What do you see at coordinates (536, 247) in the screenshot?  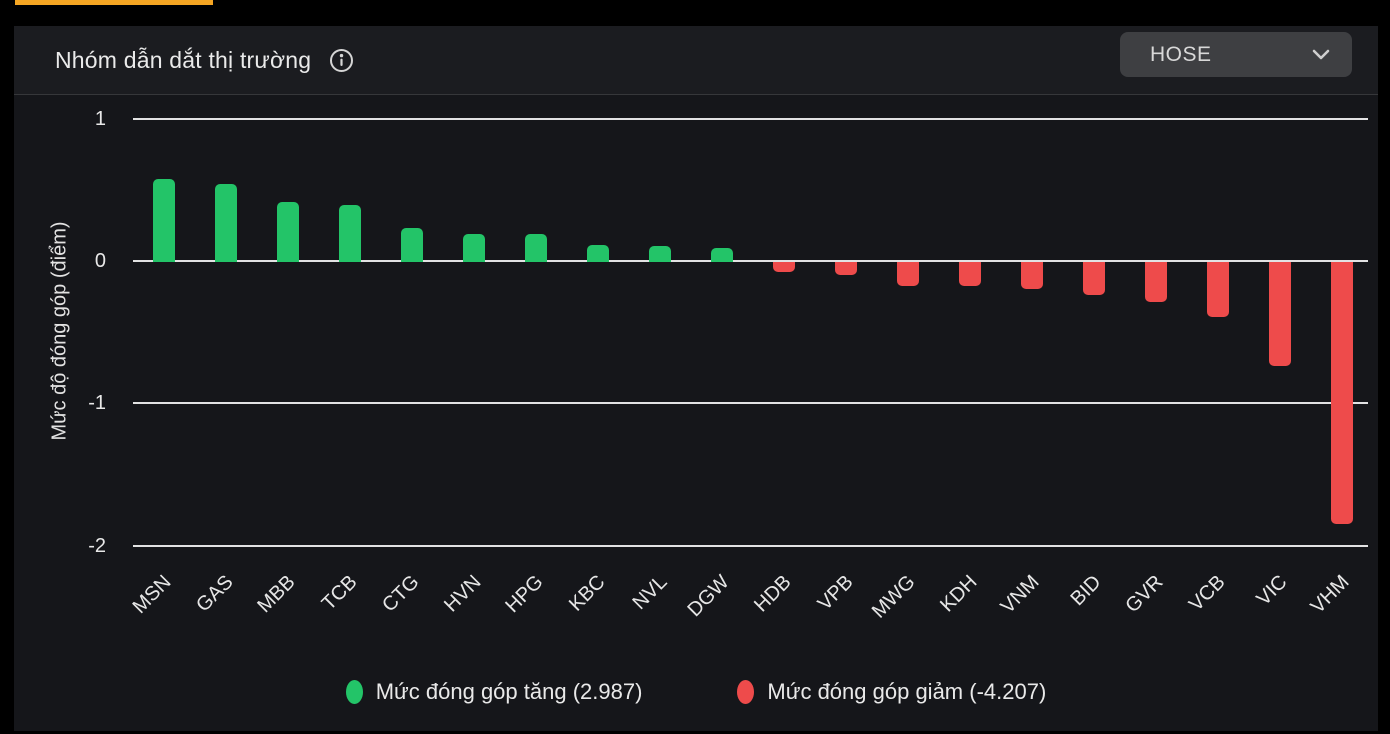 I see `bar-hpg` at bounding box center [536, 247].